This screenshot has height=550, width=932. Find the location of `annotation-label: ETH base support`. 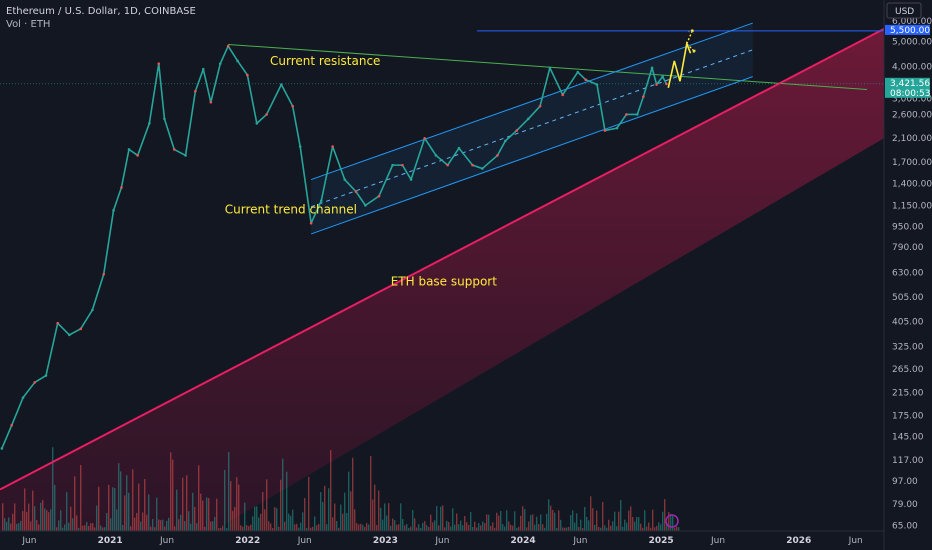

annotation-label: ETH base support is located at coordinates (444, 282).